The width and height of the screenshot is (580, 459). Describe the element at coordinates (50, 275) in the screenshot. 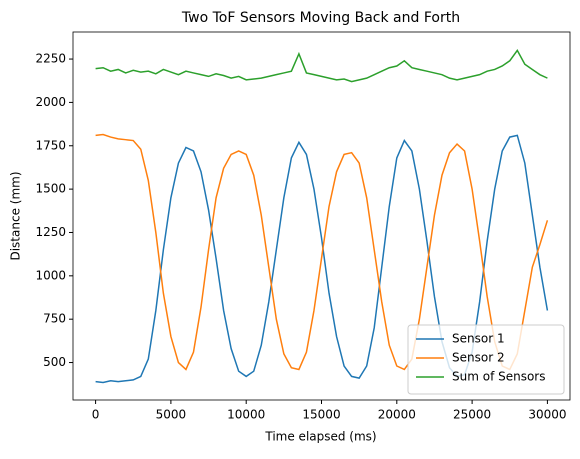

I see `y-tick-label: 1000` at that location.